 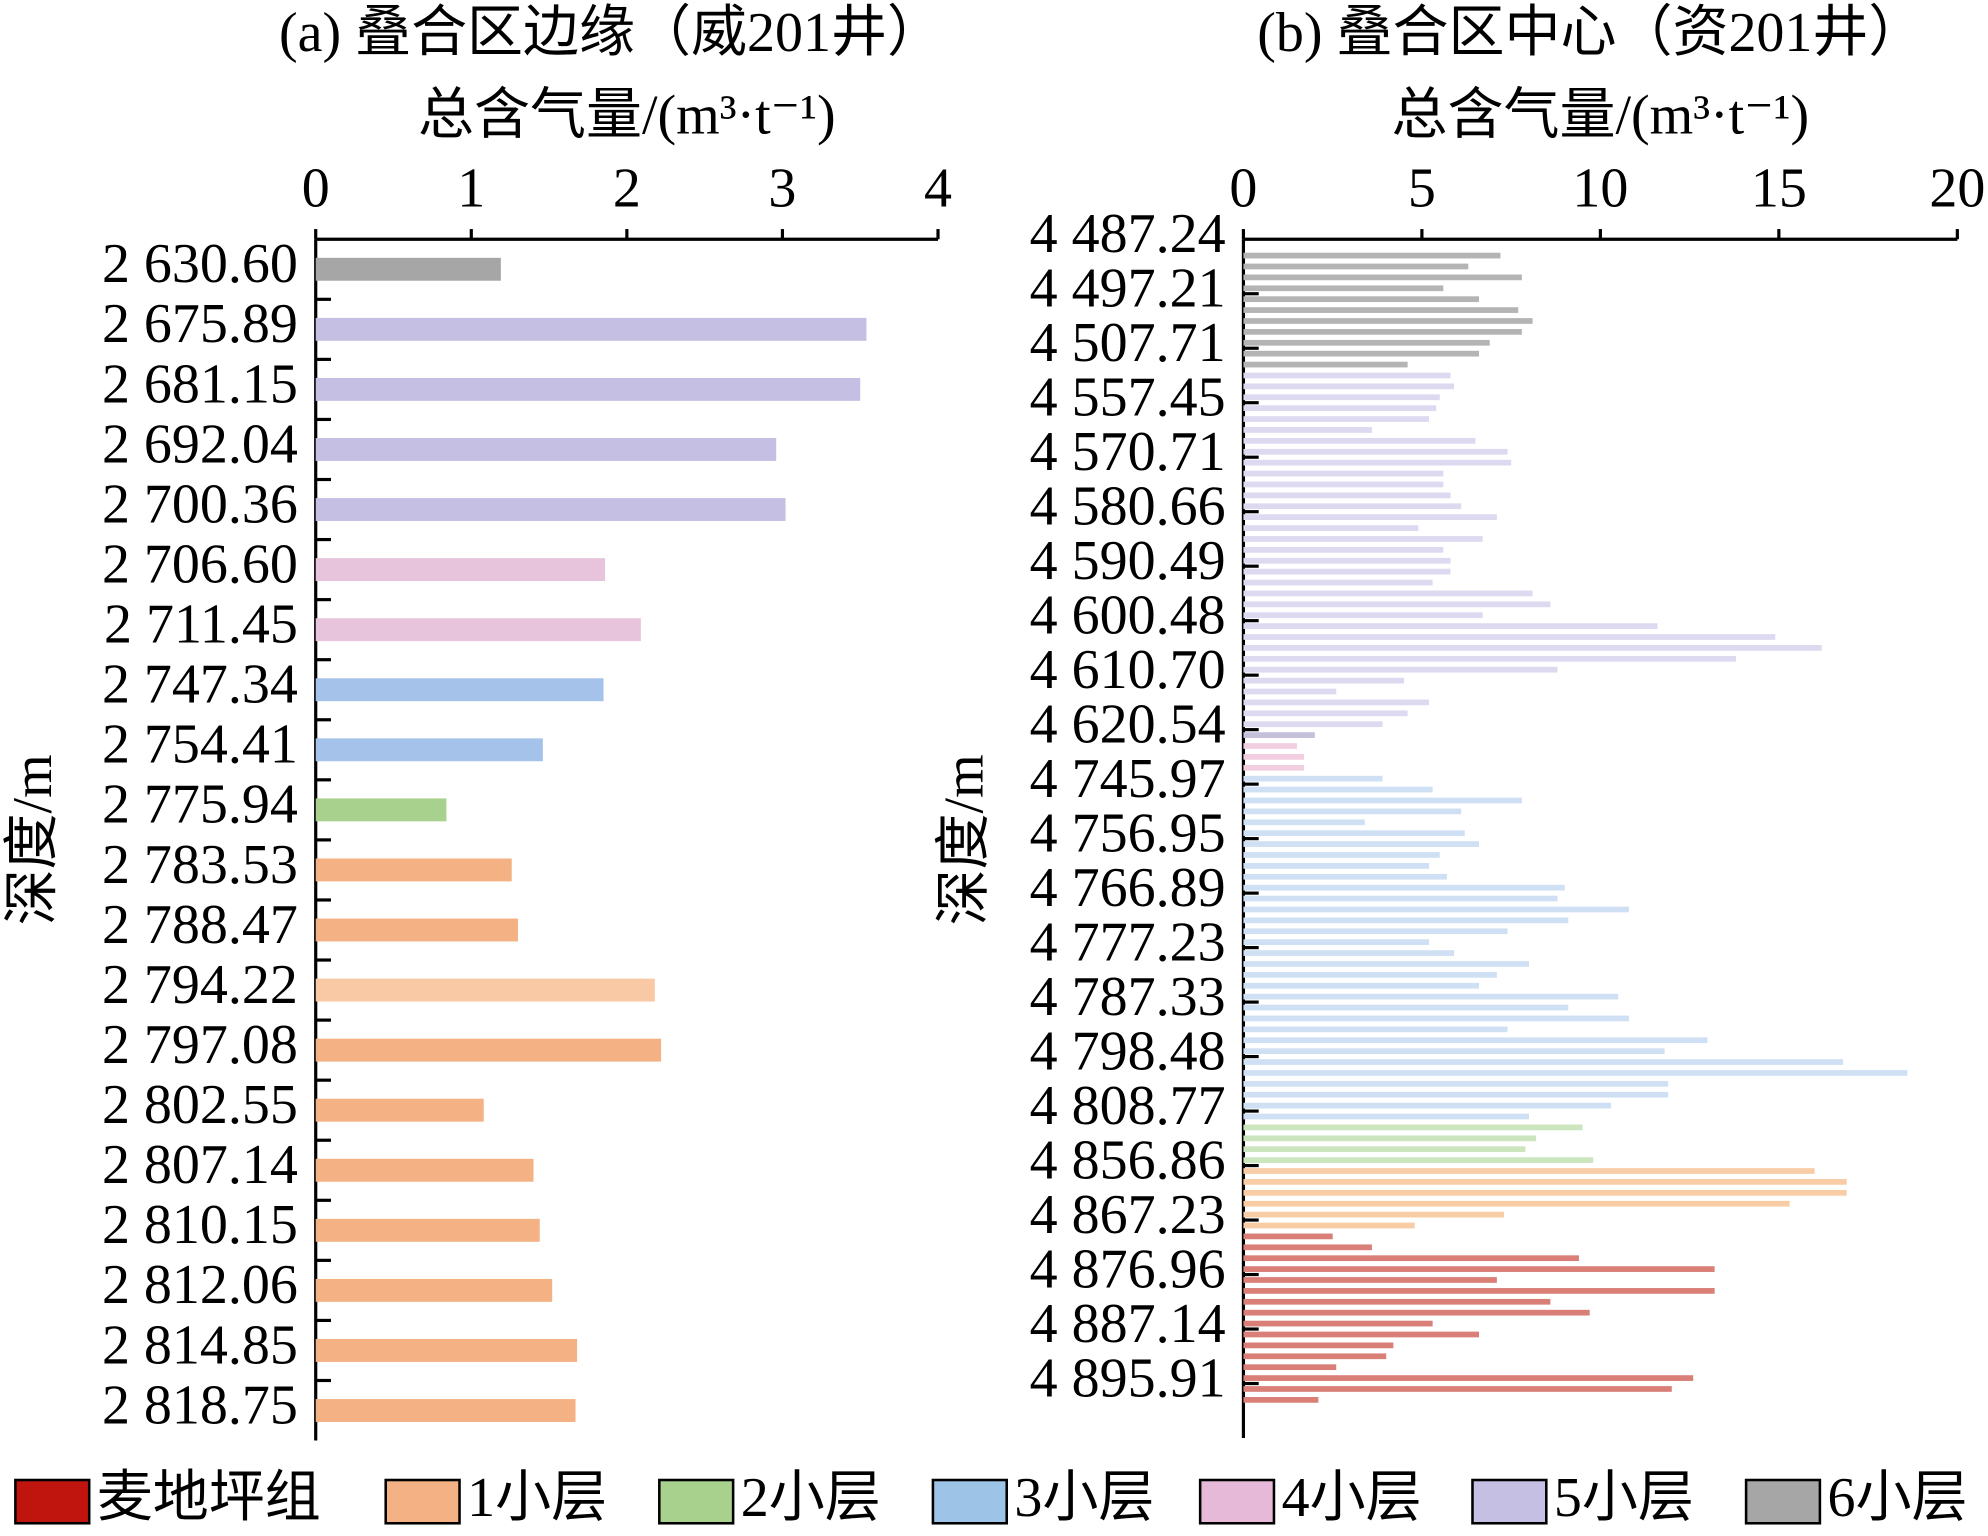 I want to click on x-tick-label: 1, so click(x=471, y=188).